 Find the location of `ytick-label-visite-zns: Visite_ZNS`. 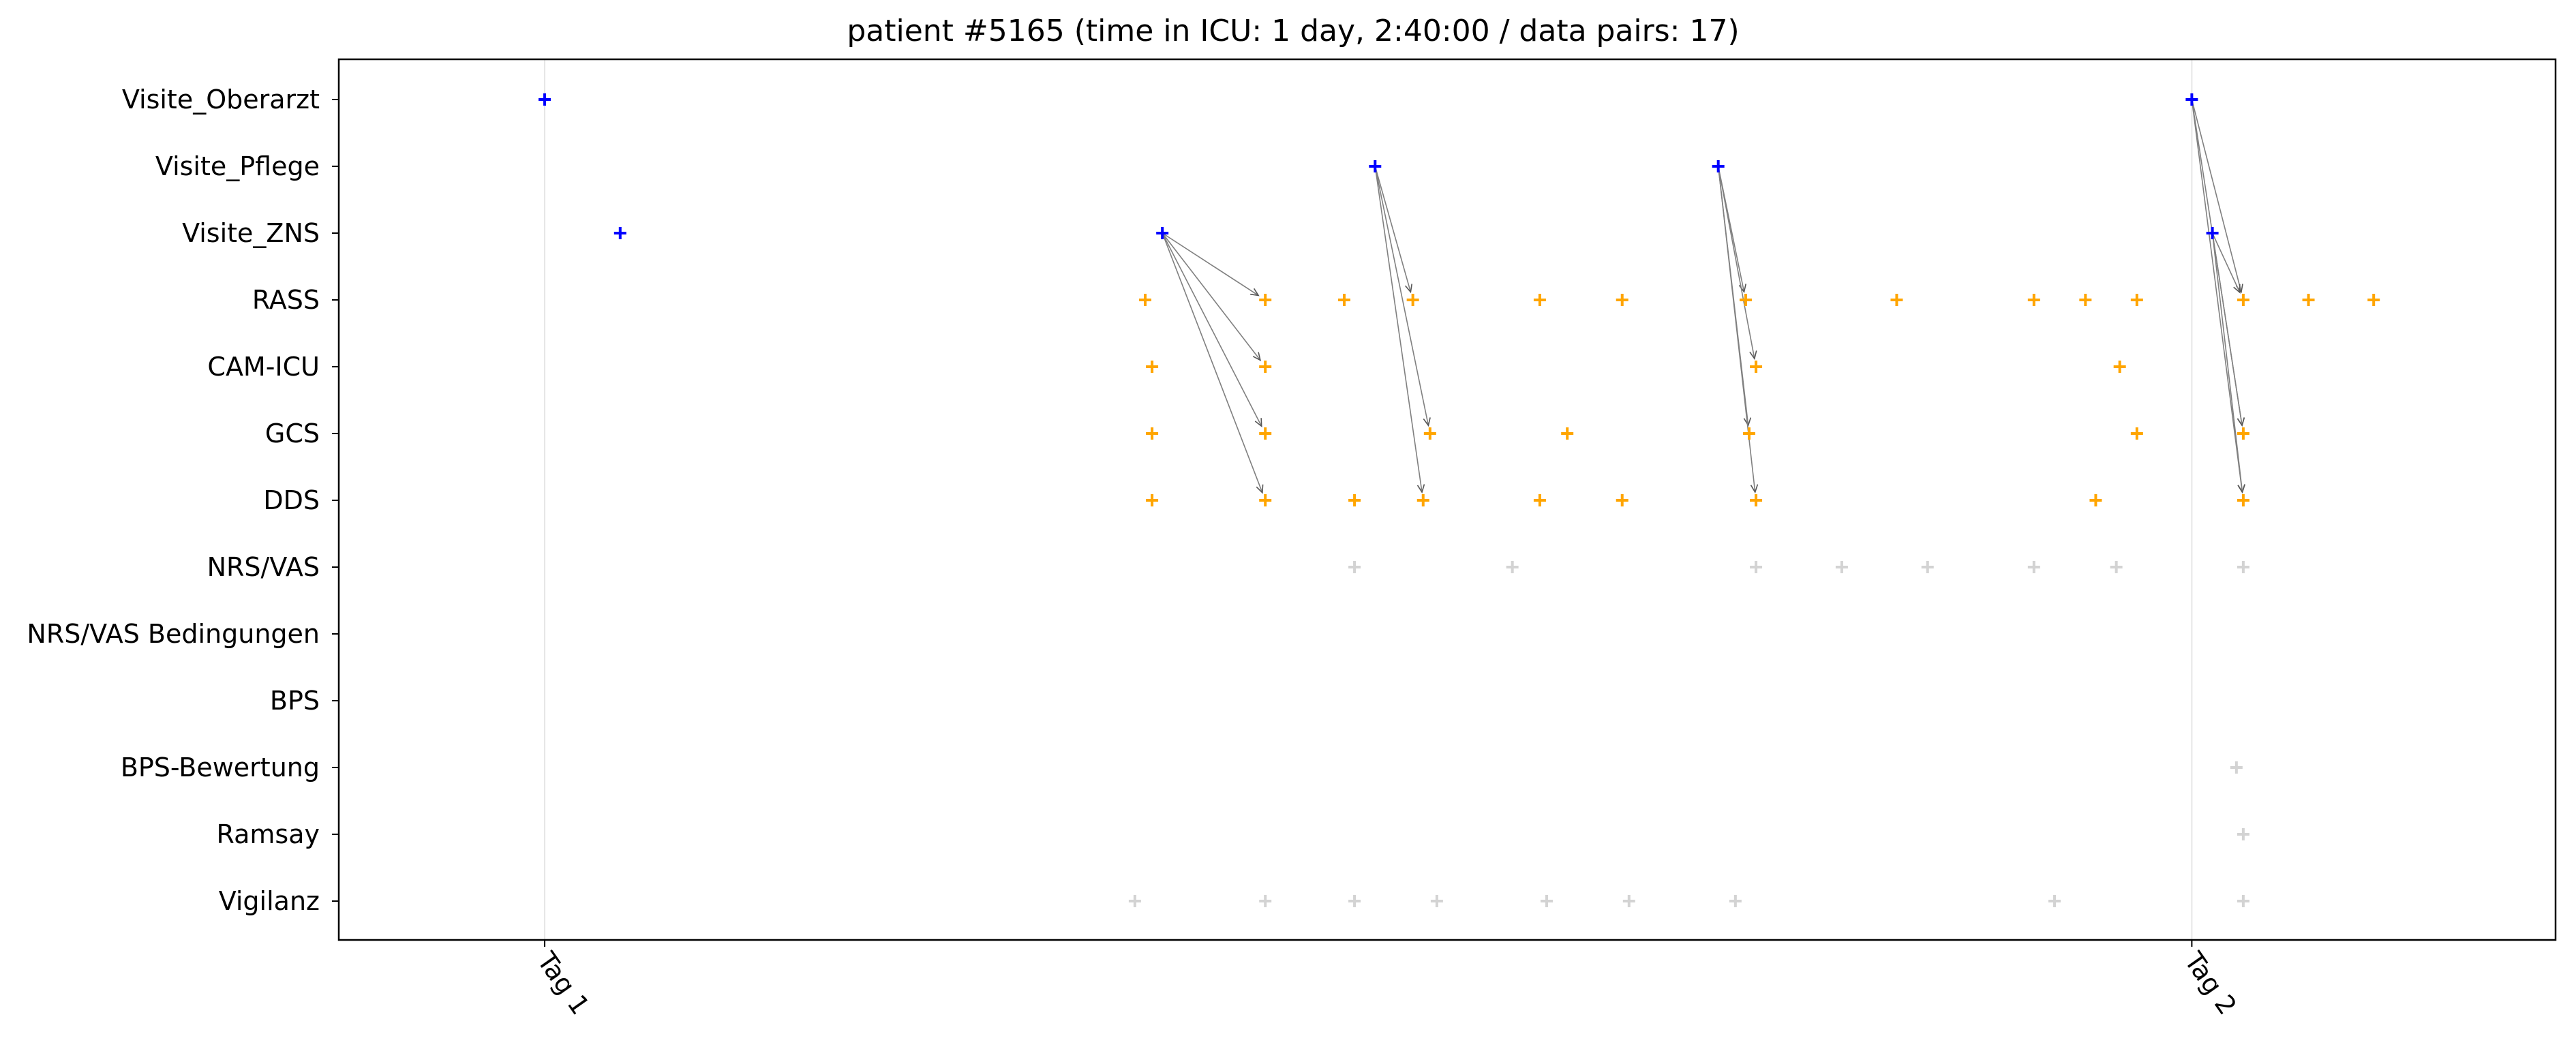

ytick-label-visite-zns: Visite_ZNS is located at coordinates (251, 233).